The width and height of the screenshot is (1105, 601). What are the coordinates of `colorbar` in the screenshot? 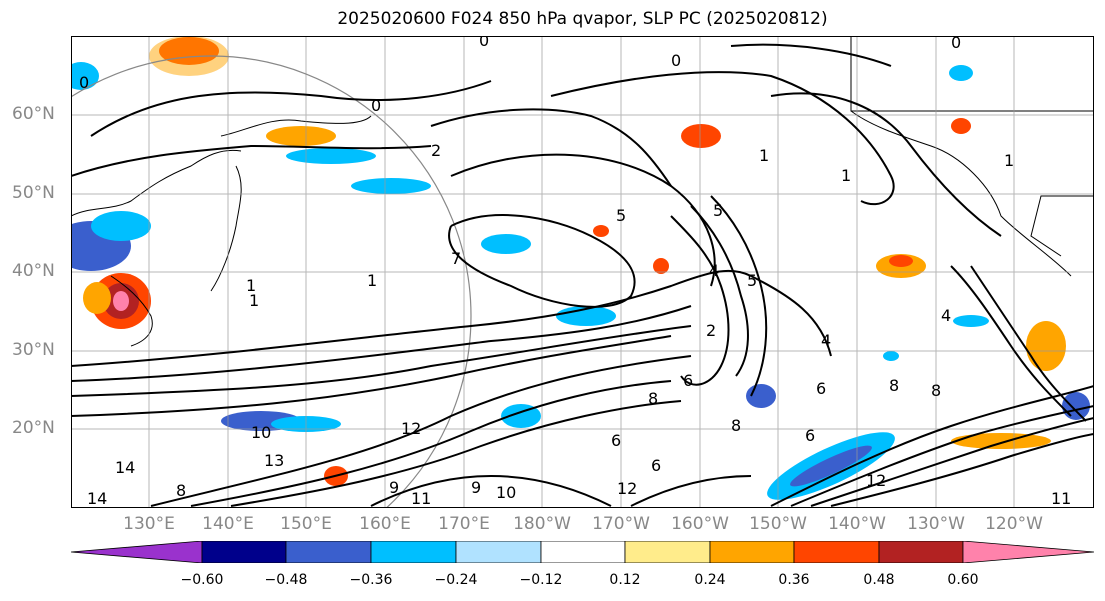 It's located at (582, 552).